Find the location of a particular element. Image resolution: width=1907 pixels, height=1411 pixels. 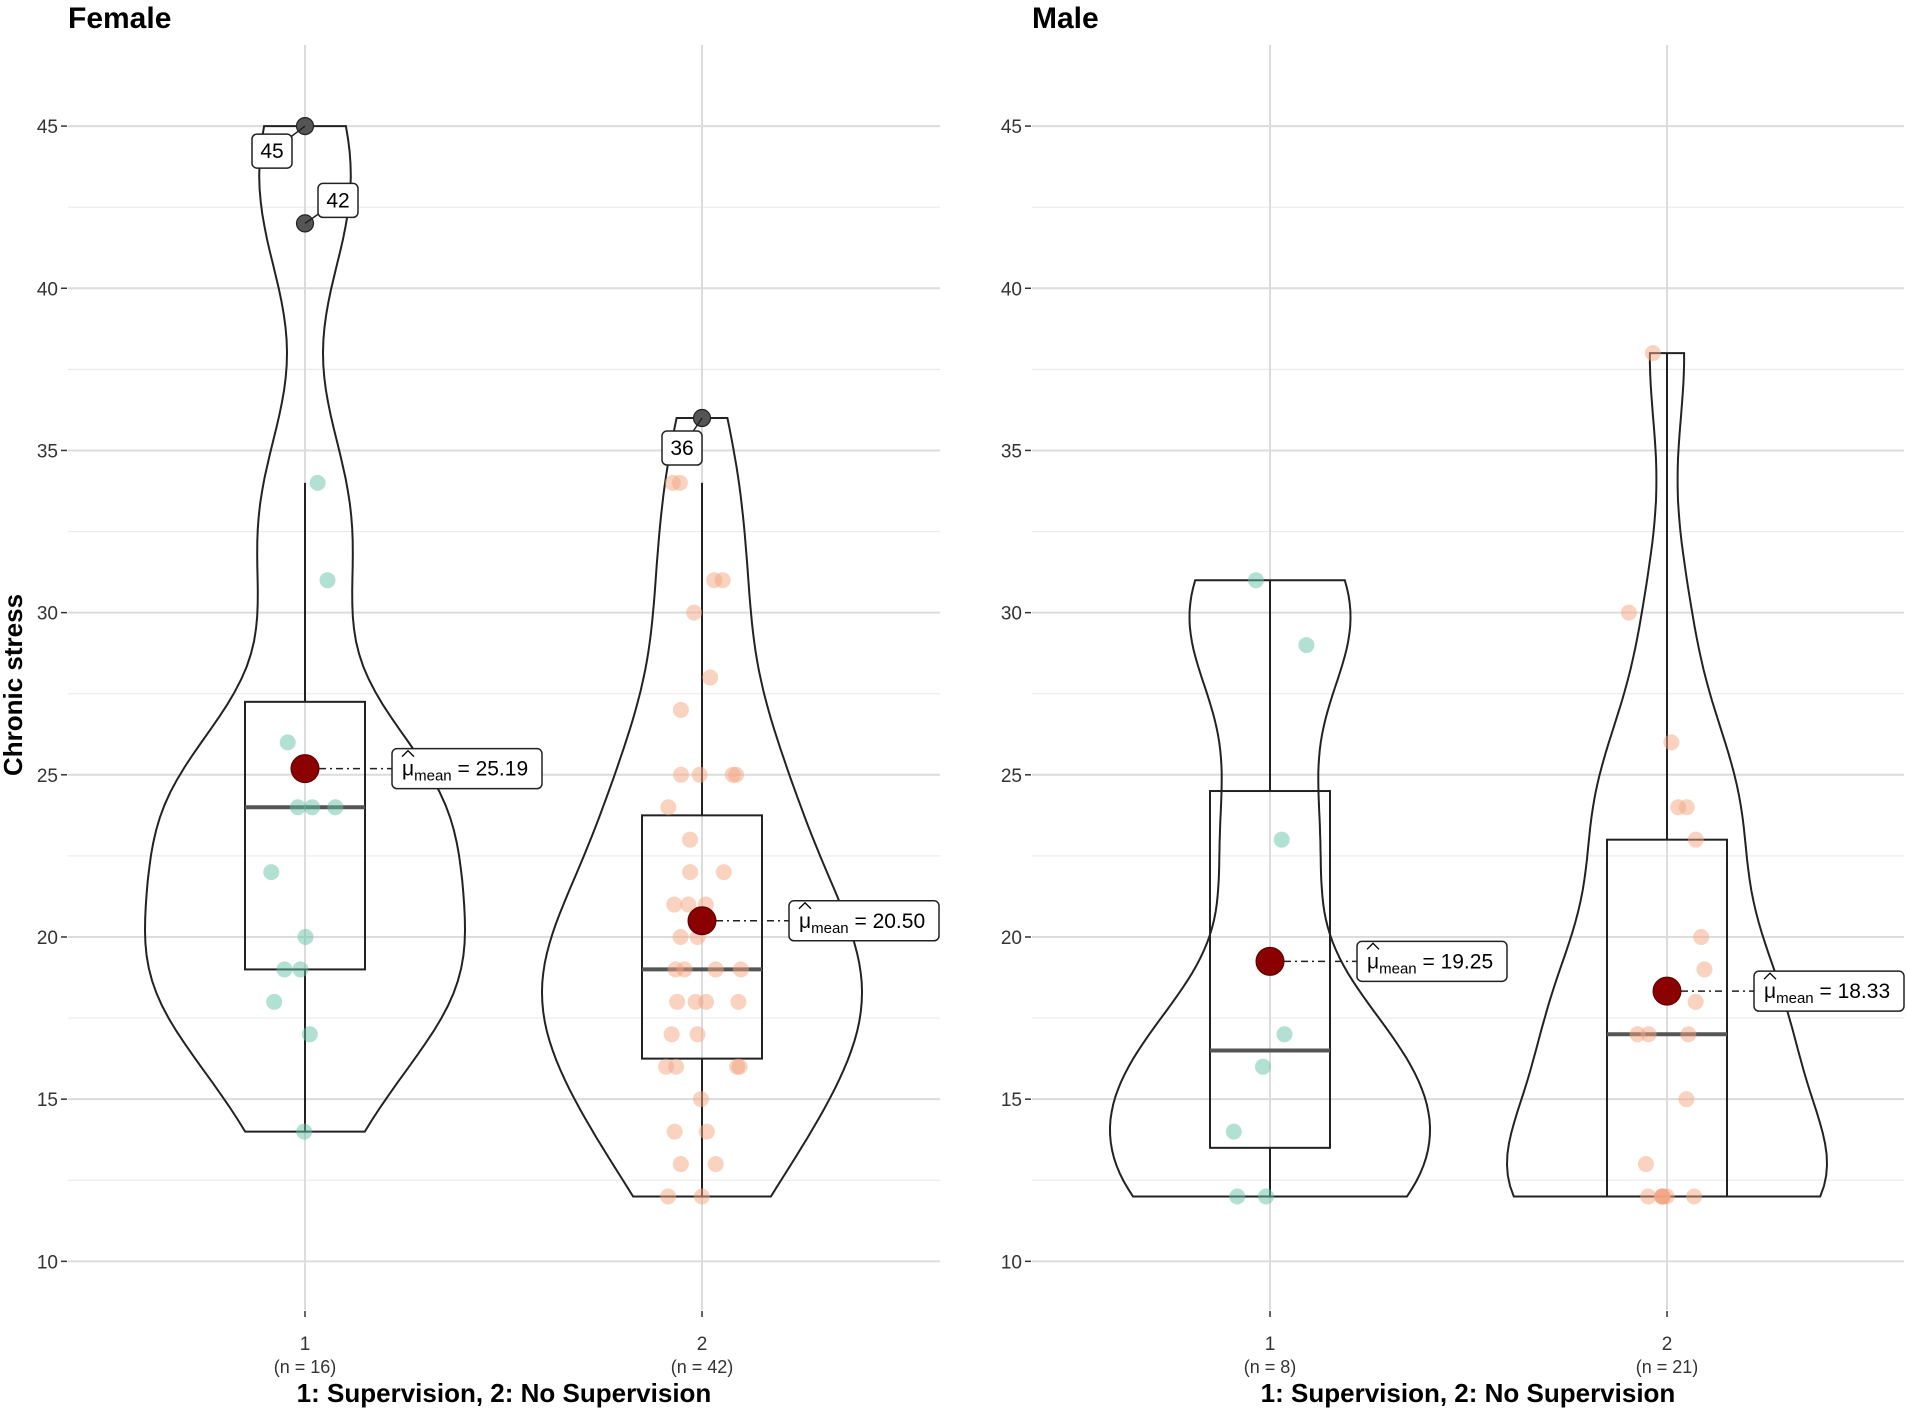

y-tick-label: 30 is located at coordinates (1011, 614).